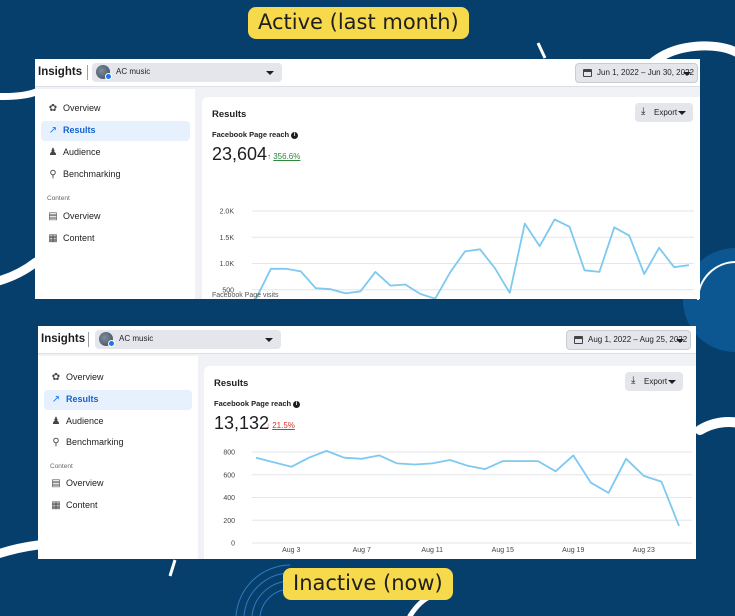 The image size is (735, 616). What do you see at coordinates (291, 550) in the screenshot?
I see `x-tick-label: Aug 3` at bounding box center [291, 550].